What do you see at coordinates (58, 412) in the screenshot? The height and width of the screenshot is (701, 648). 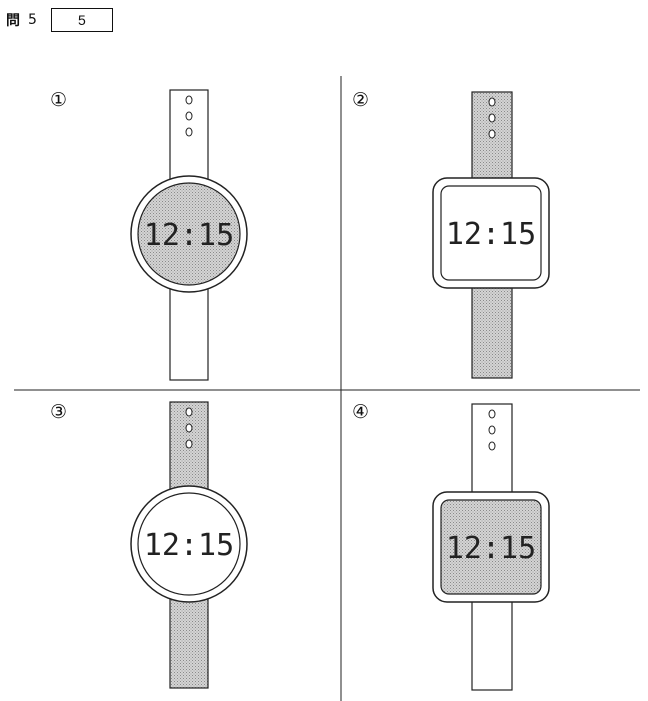 I see `option-3-label: ③` at bounding box center [58, 412].